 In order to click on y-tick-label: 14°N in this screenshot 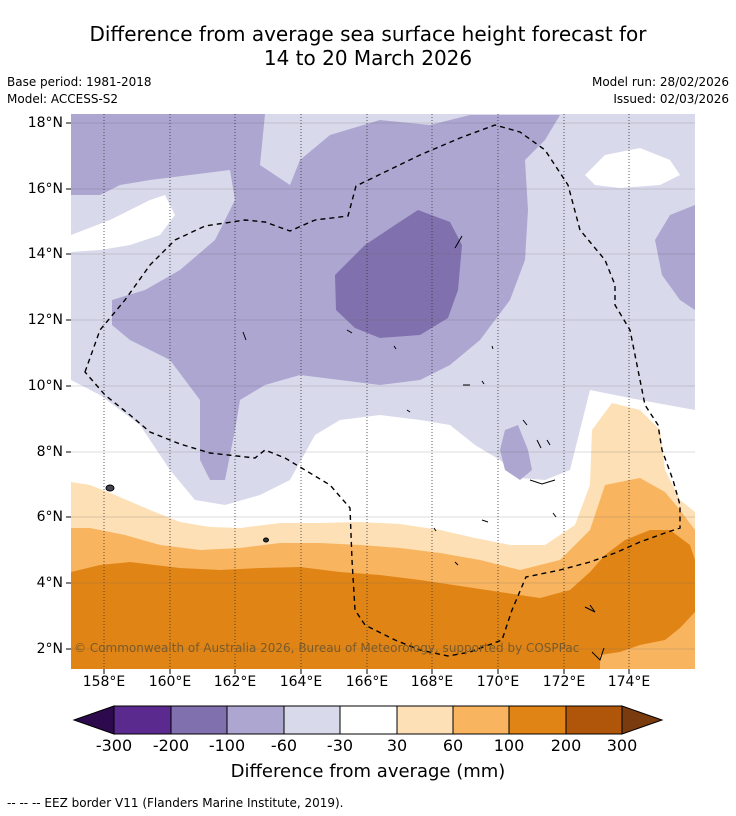, I will do `click(45, 254)`.